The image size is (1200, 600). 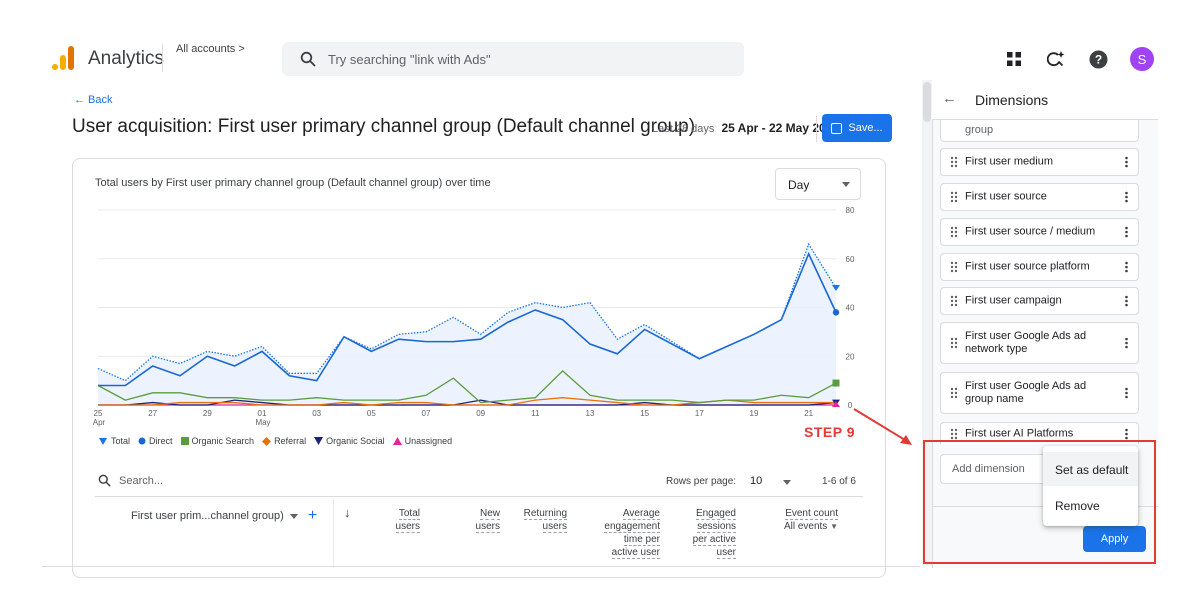 I want to click on search-input: Try searching "link with Ads", so click(x=409, y=59).